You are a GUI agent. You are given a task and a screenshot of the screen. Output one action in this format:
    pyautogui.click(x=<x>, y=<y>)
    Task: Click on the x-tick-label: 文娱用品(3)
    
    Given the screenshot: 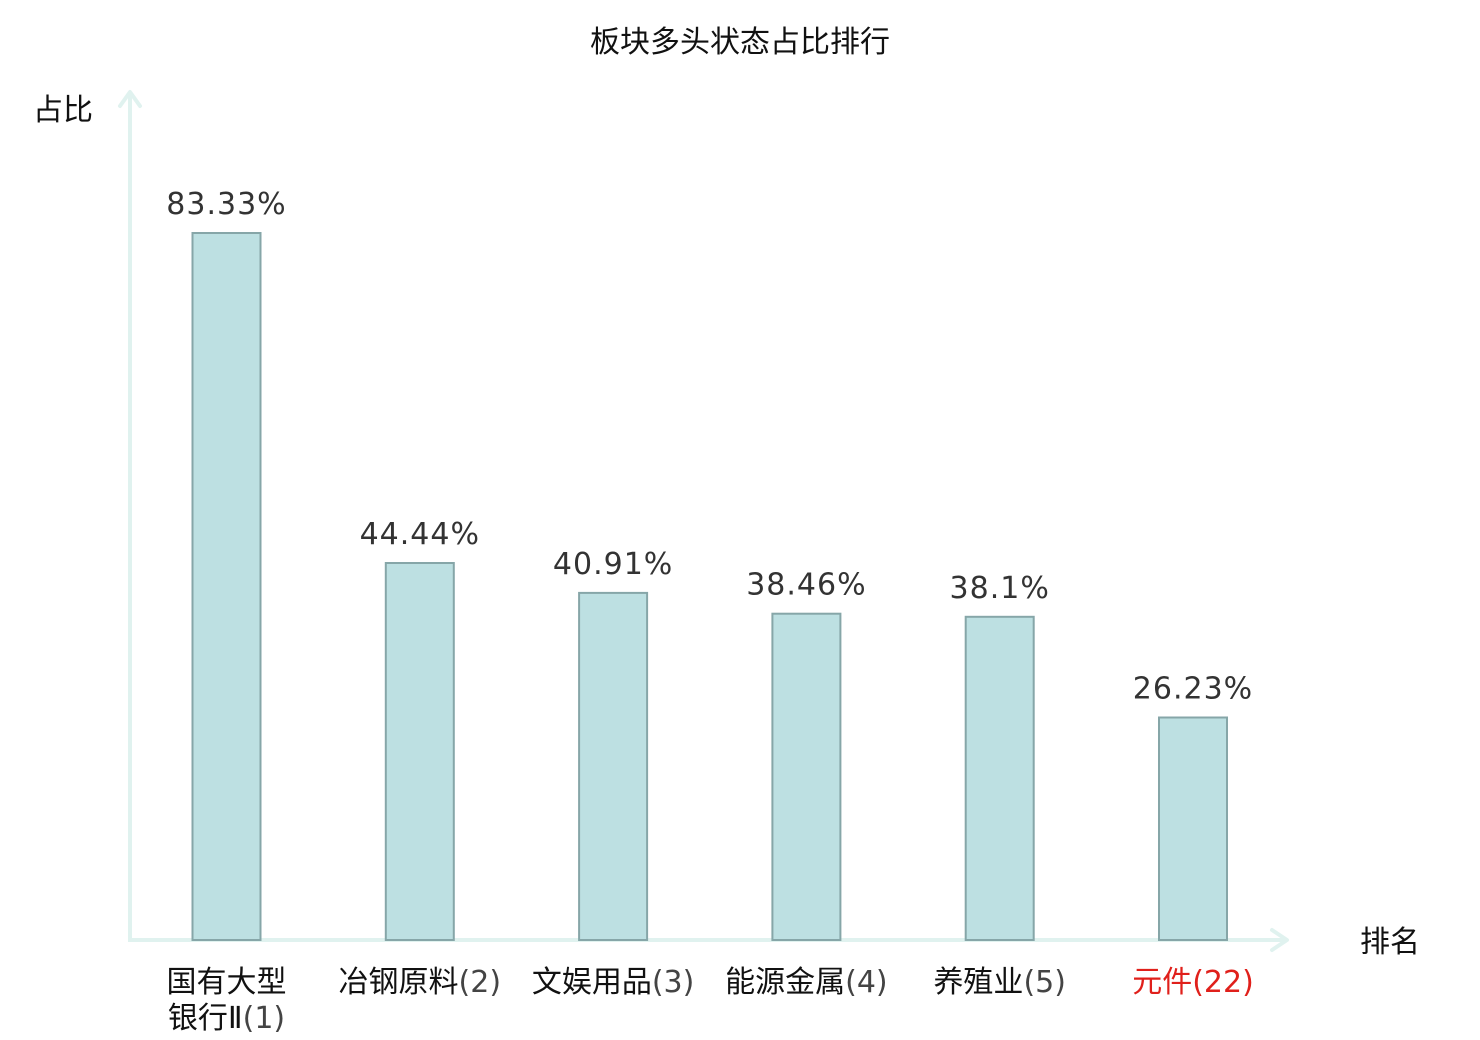 What is the action you would take?
    pyautogui.click(x=613, y=982)
    